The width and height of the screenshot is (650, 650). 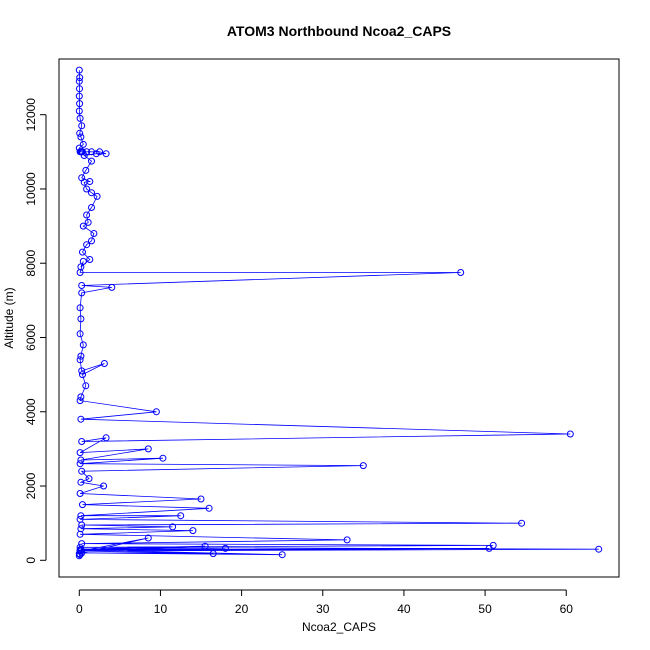 What do you see at coordinates (339, 31) in the screenshot?
I see `chart-title: ATOM3 Northbound Ncoa2_CAPS` at bounding box center [339, 31].